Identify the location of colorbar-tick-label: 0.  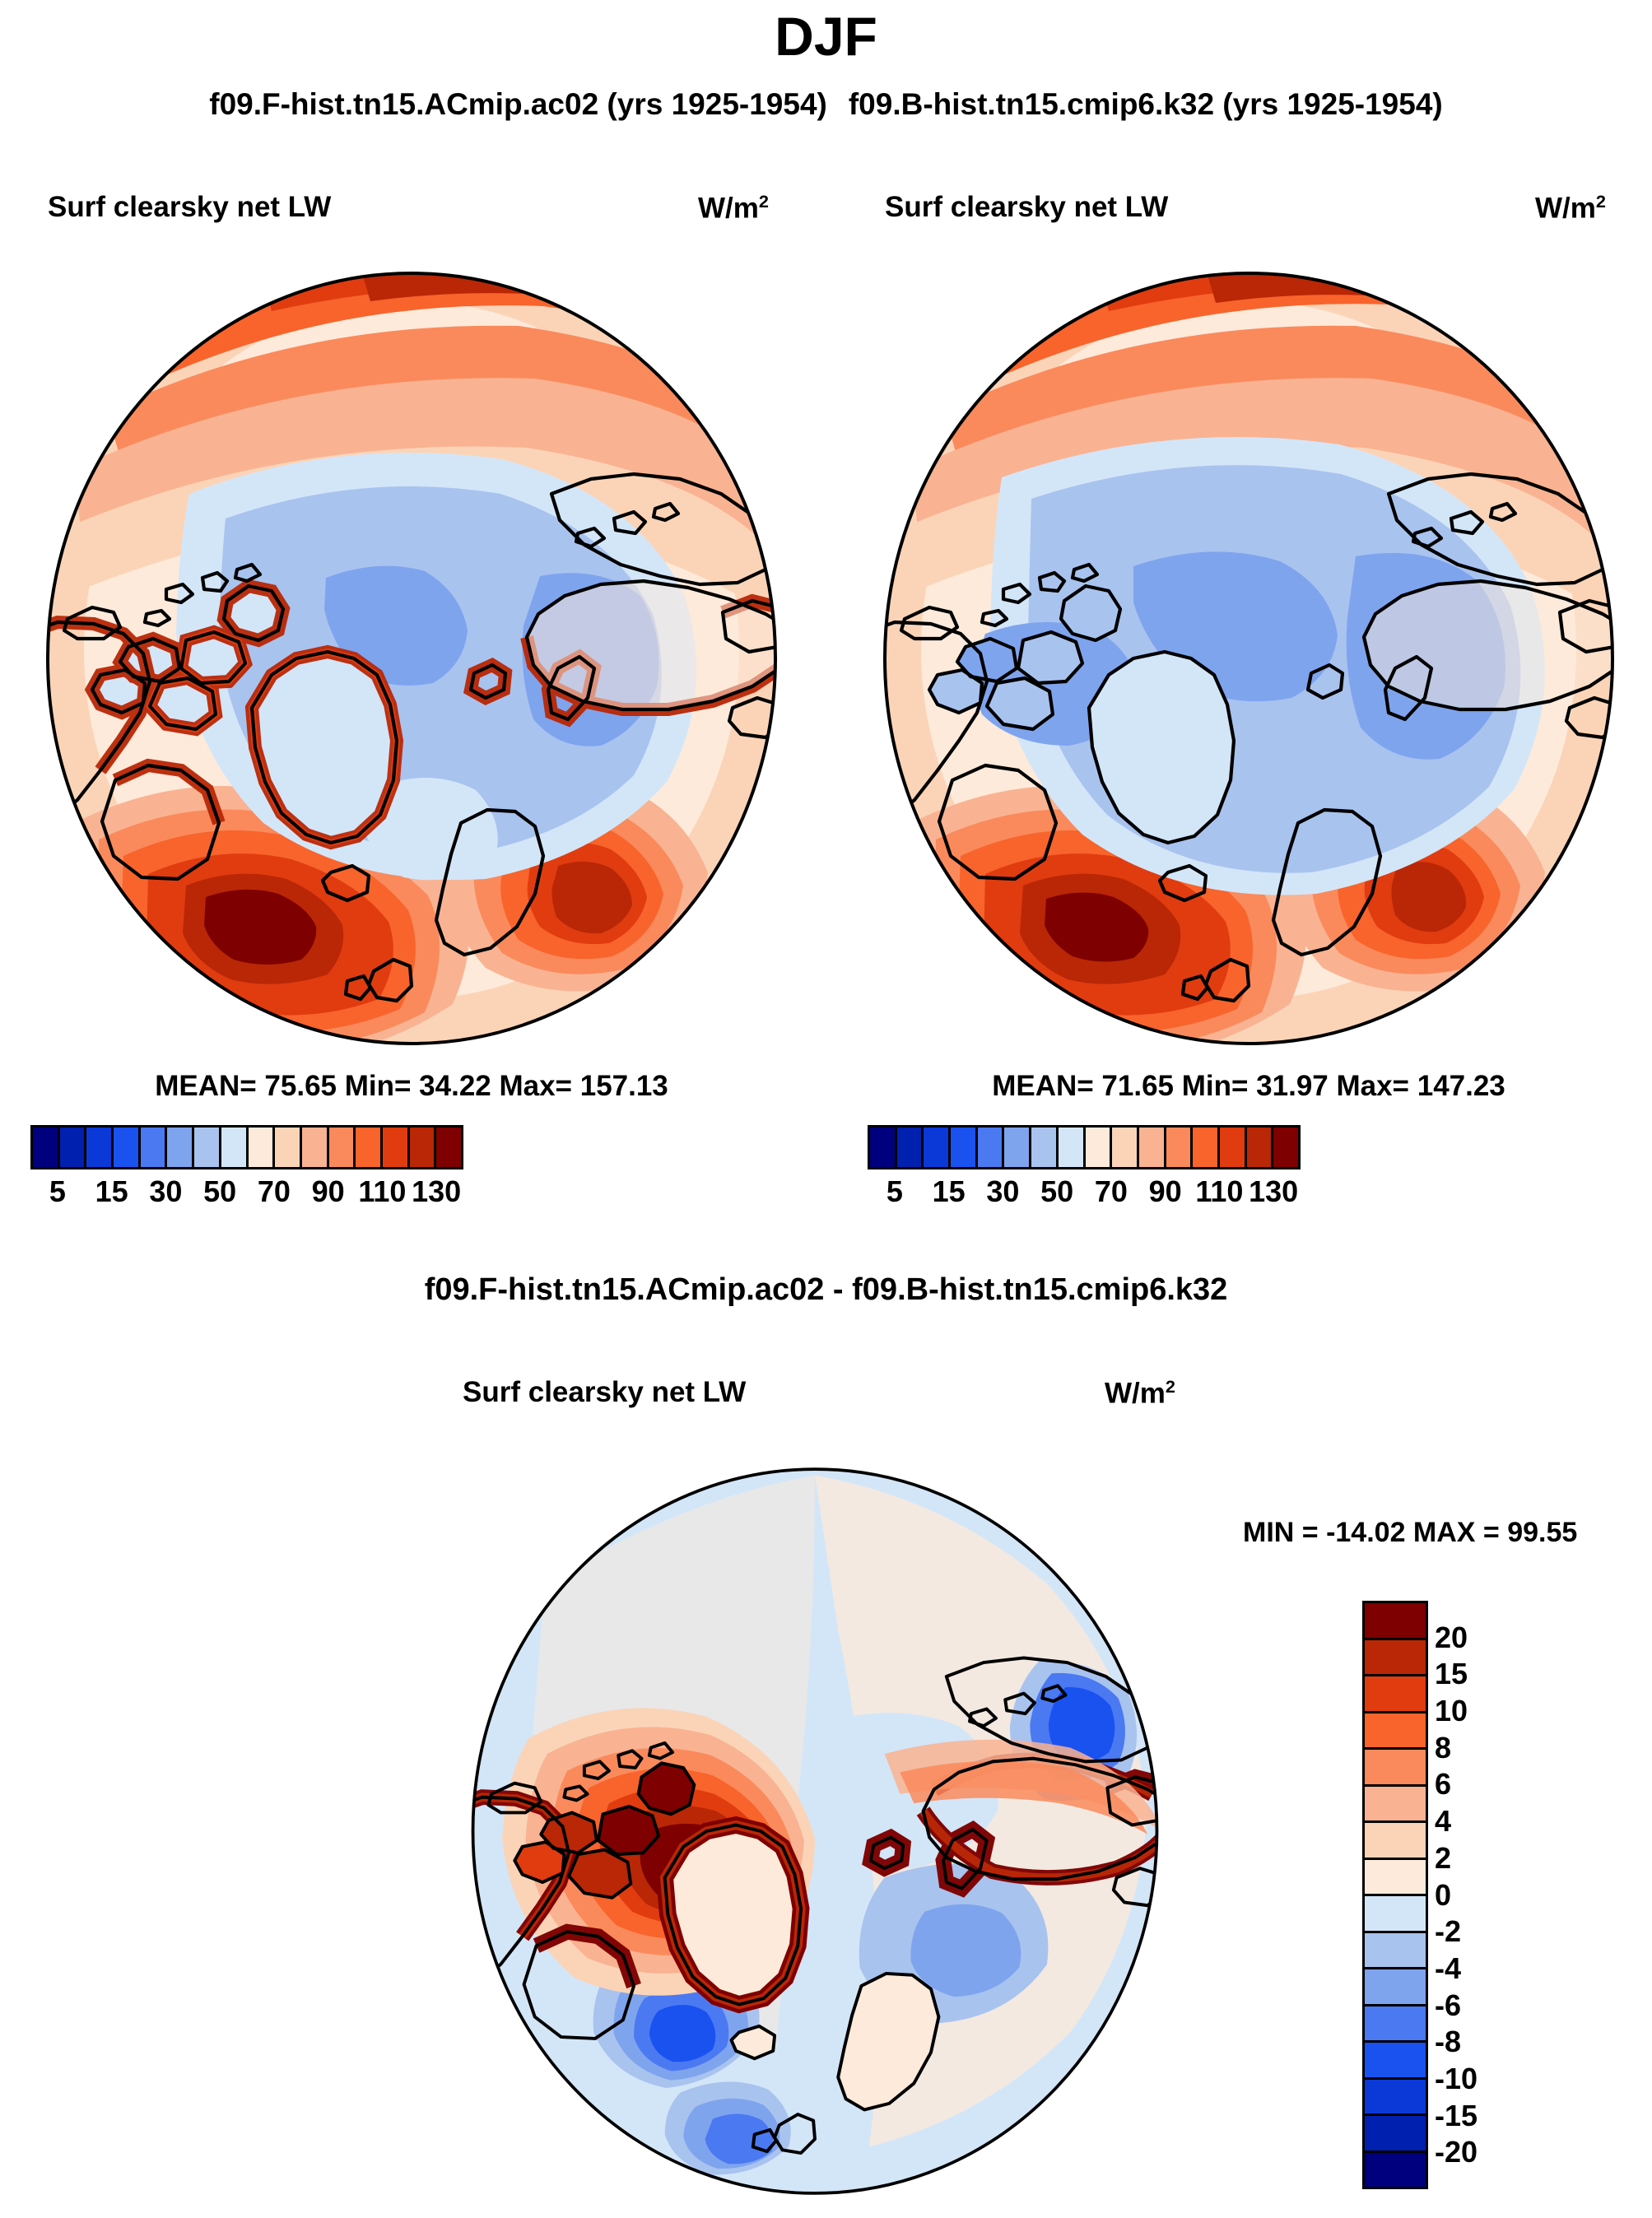
(1443, 1895).